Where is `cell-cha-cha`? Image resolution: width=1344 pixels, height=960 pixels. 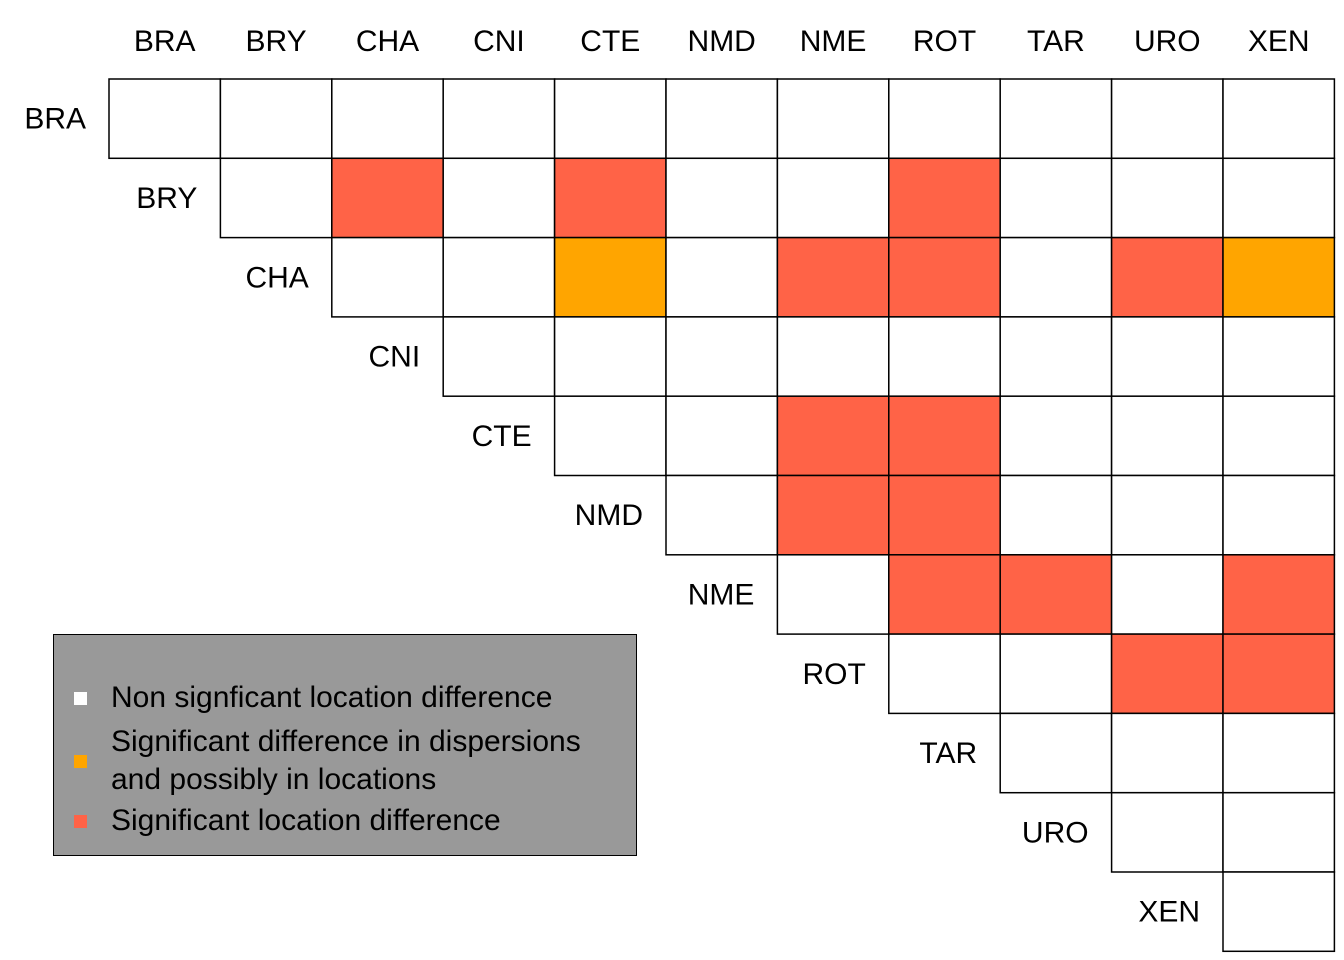
cell-cha-cha is located at coordinates (387, 277).